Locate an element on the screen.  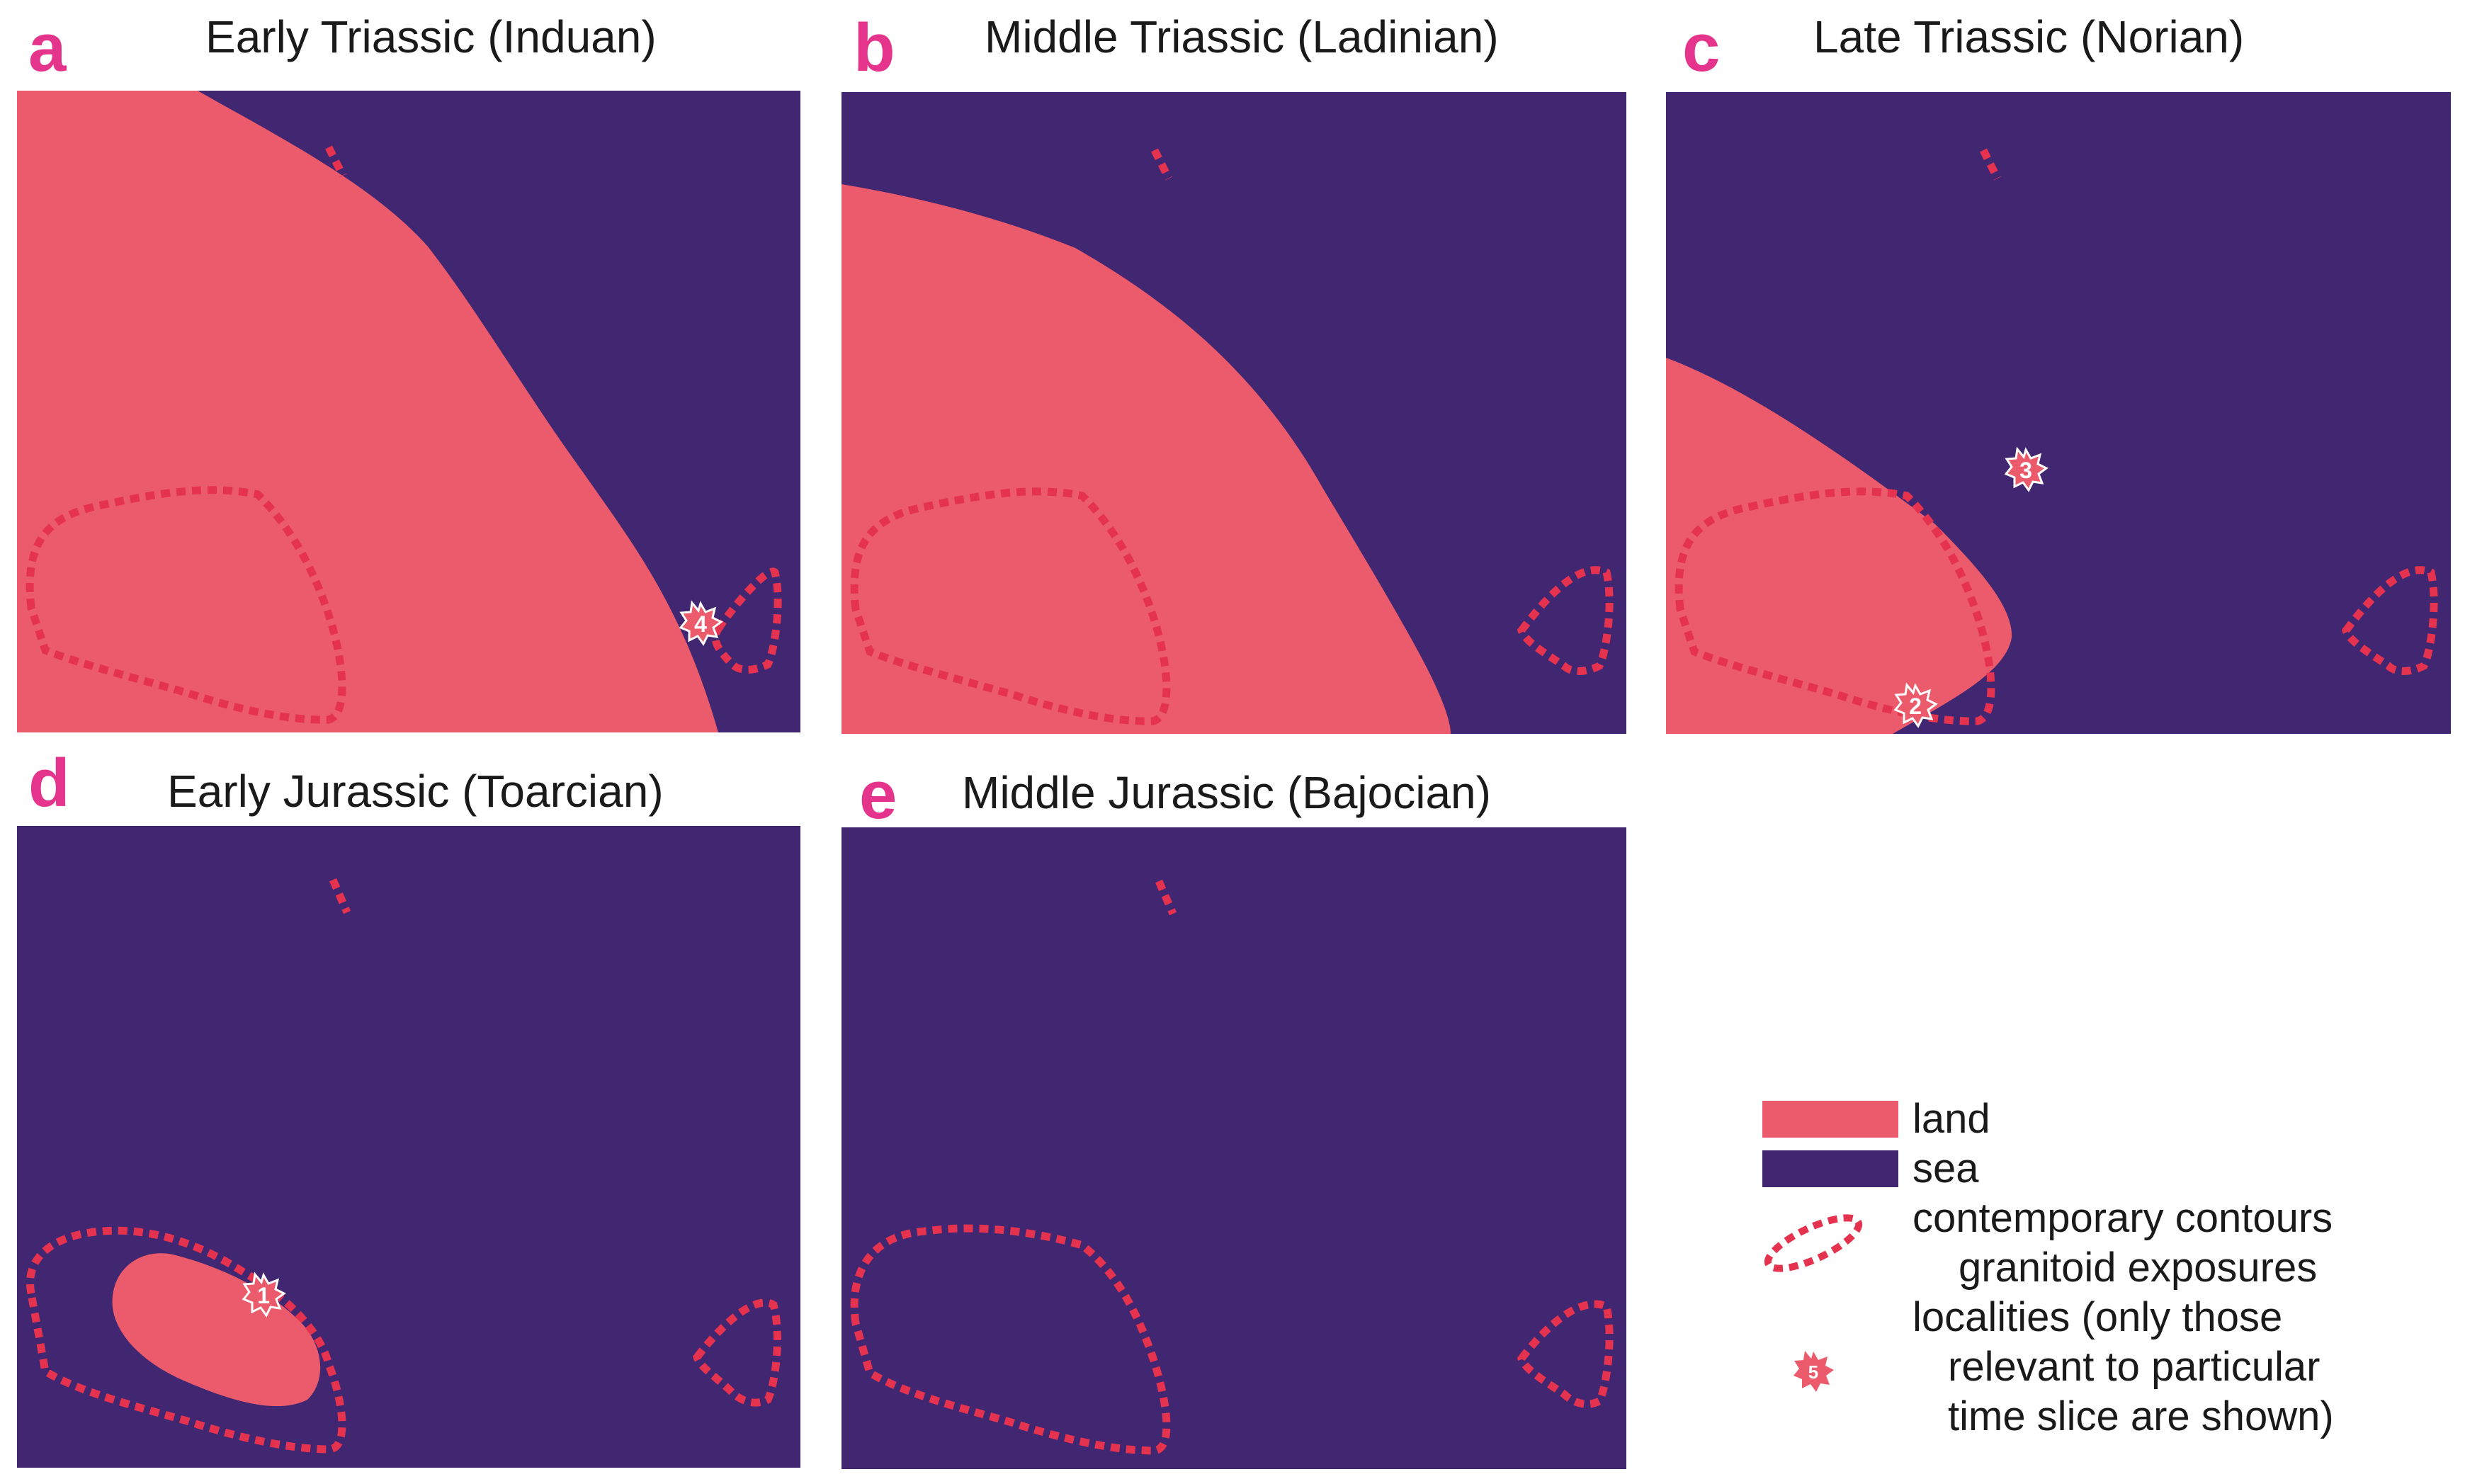
legend-land-label: land is located at coordinates (1951, 1119).